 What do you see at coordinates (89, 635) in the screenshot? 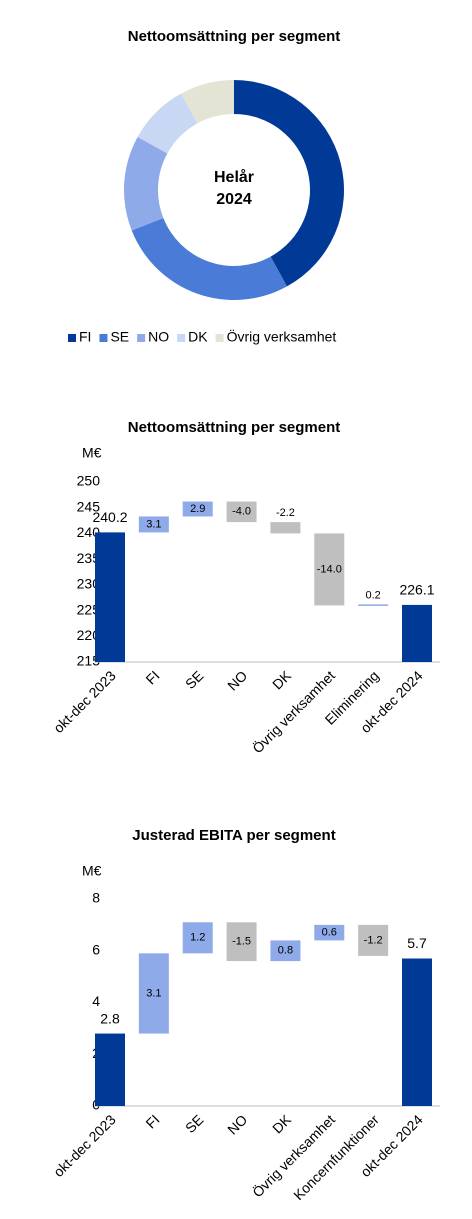
I see `y-tick-label: 220` at bounding box center [89, 635].